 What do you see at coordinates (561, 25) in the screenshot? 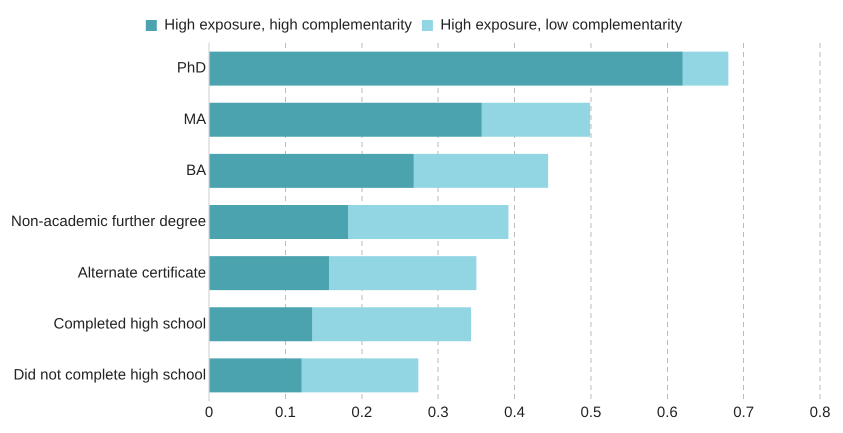
I see `legend-label: High exposure, low complementarity` at bounding box center [561, 25].